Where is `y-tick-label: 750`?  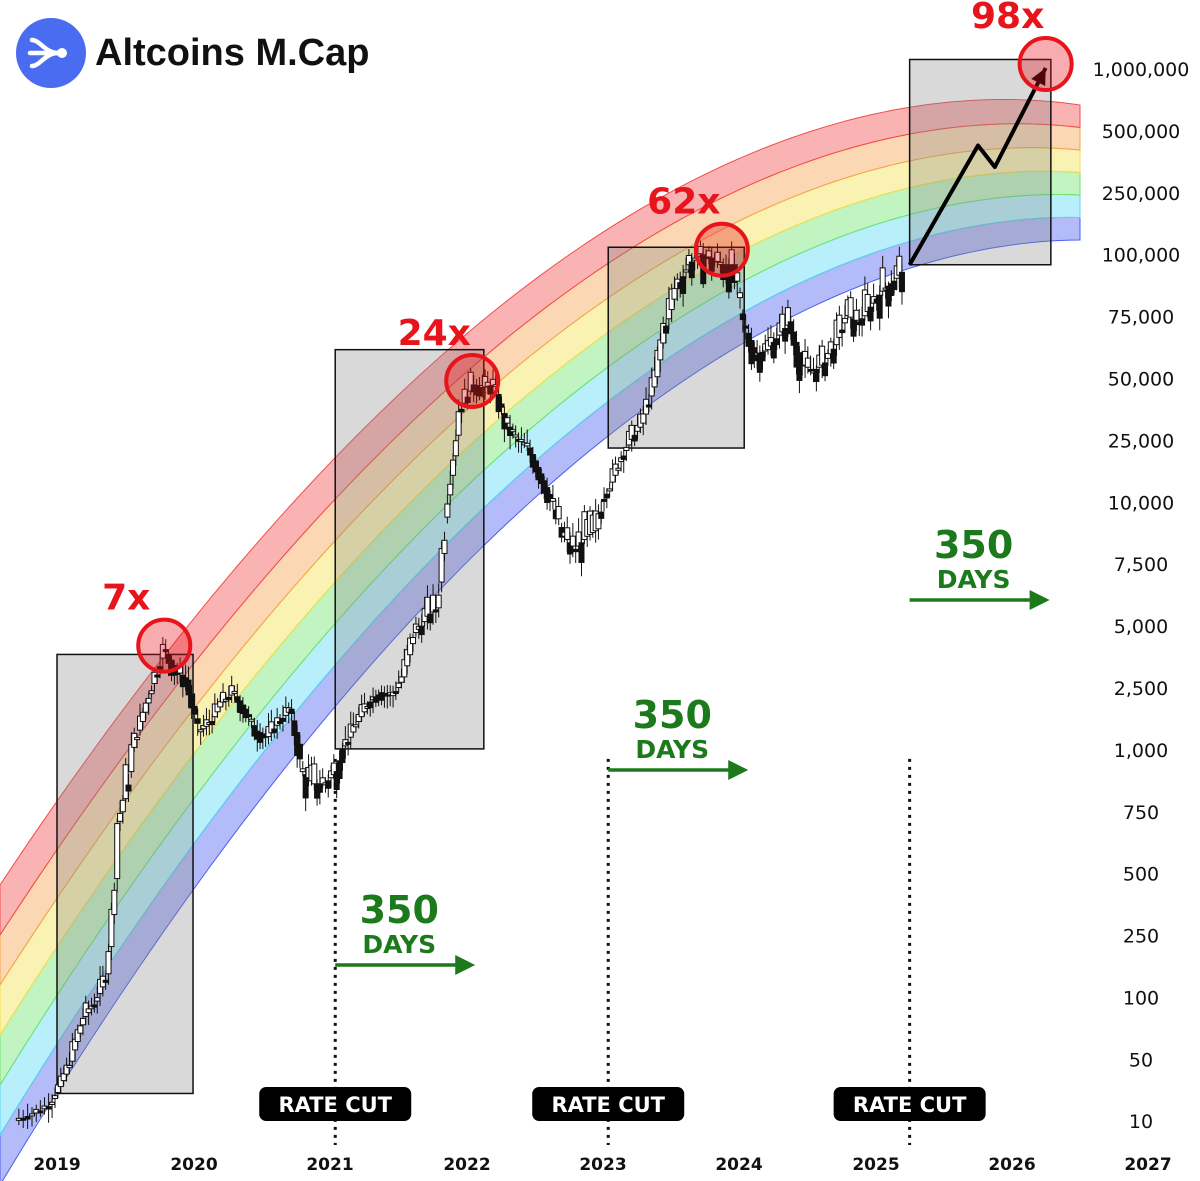
y-tick-label: 750 is located at coordinates (1141, 813).